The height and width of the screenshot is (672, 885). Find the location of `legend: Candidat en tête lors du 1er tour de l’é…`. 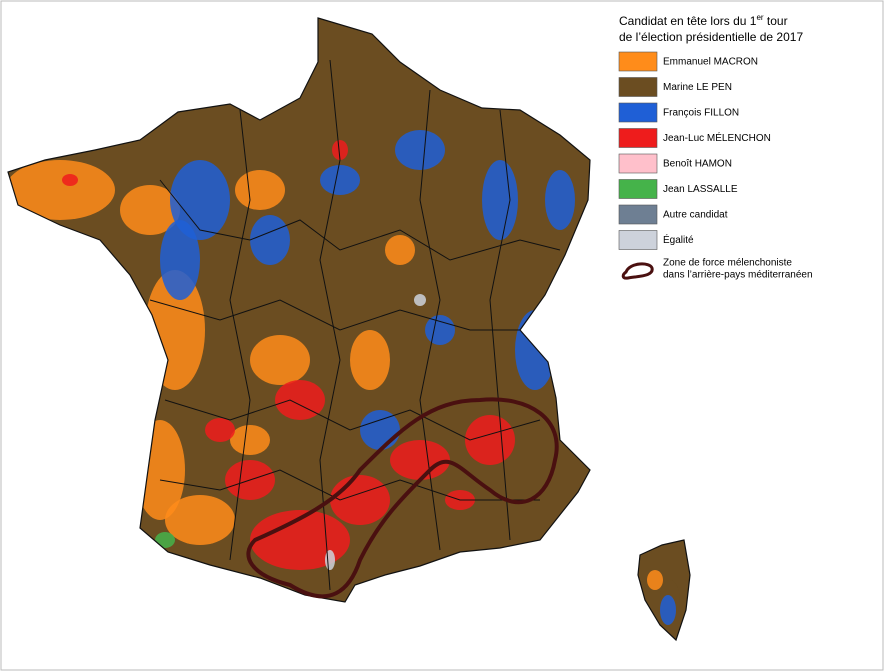

legend: Candidat en tête lors du 1er tour de l’é… is located at coordinates (710, 131).